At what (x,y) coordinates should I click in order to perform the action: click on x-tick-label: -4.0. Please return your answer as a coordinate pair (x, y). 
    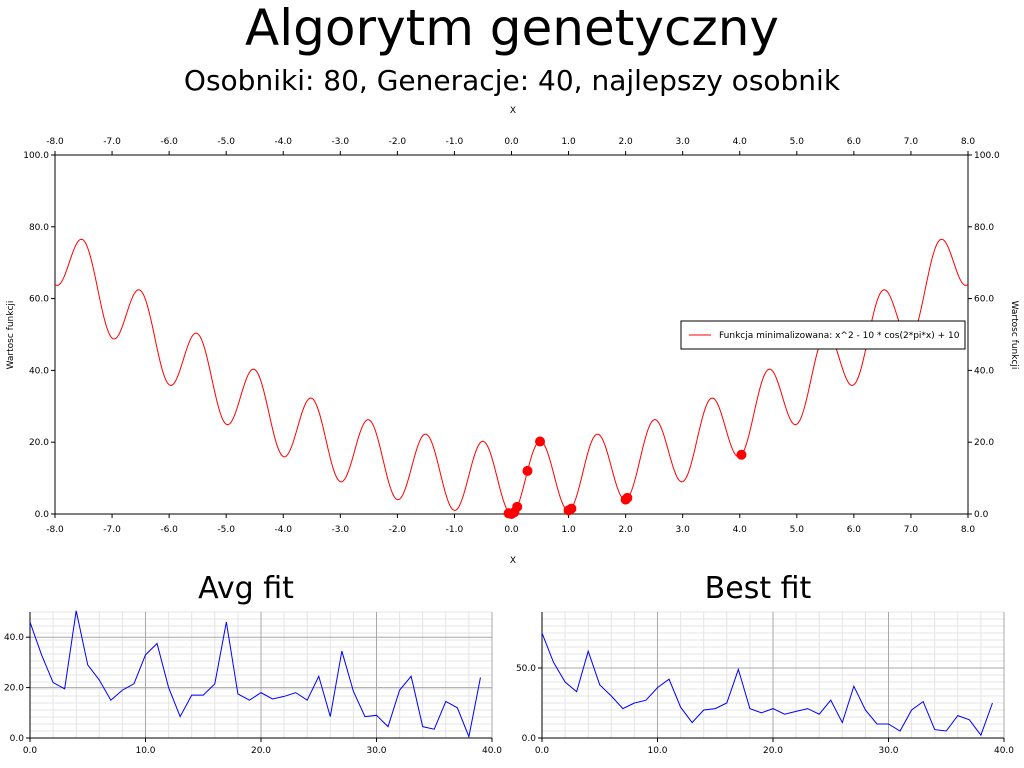
    Looking at the image, I should click on (283, 530).